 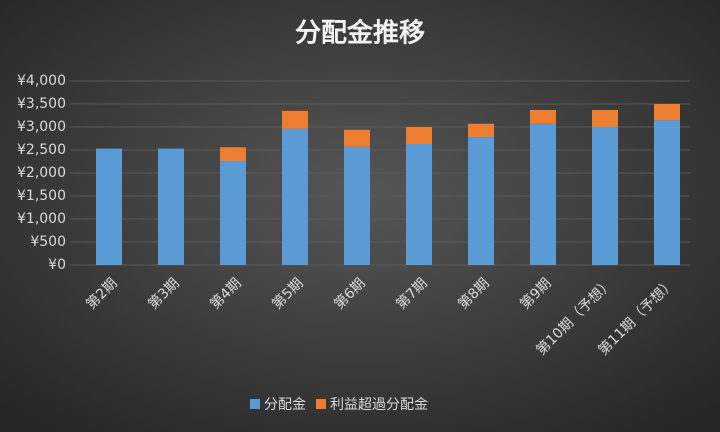 I want to click on y-tick-label: ¥3,000, so click(x=41, y=127).